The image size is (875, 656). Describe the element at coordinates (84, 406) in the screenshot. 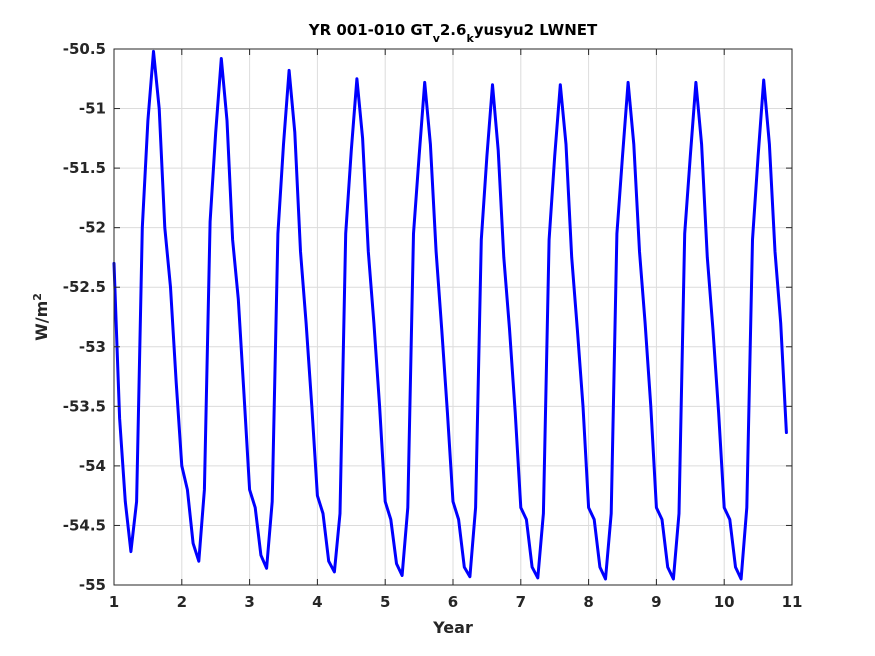

I see `y-tick-label: -53.5` at that location.